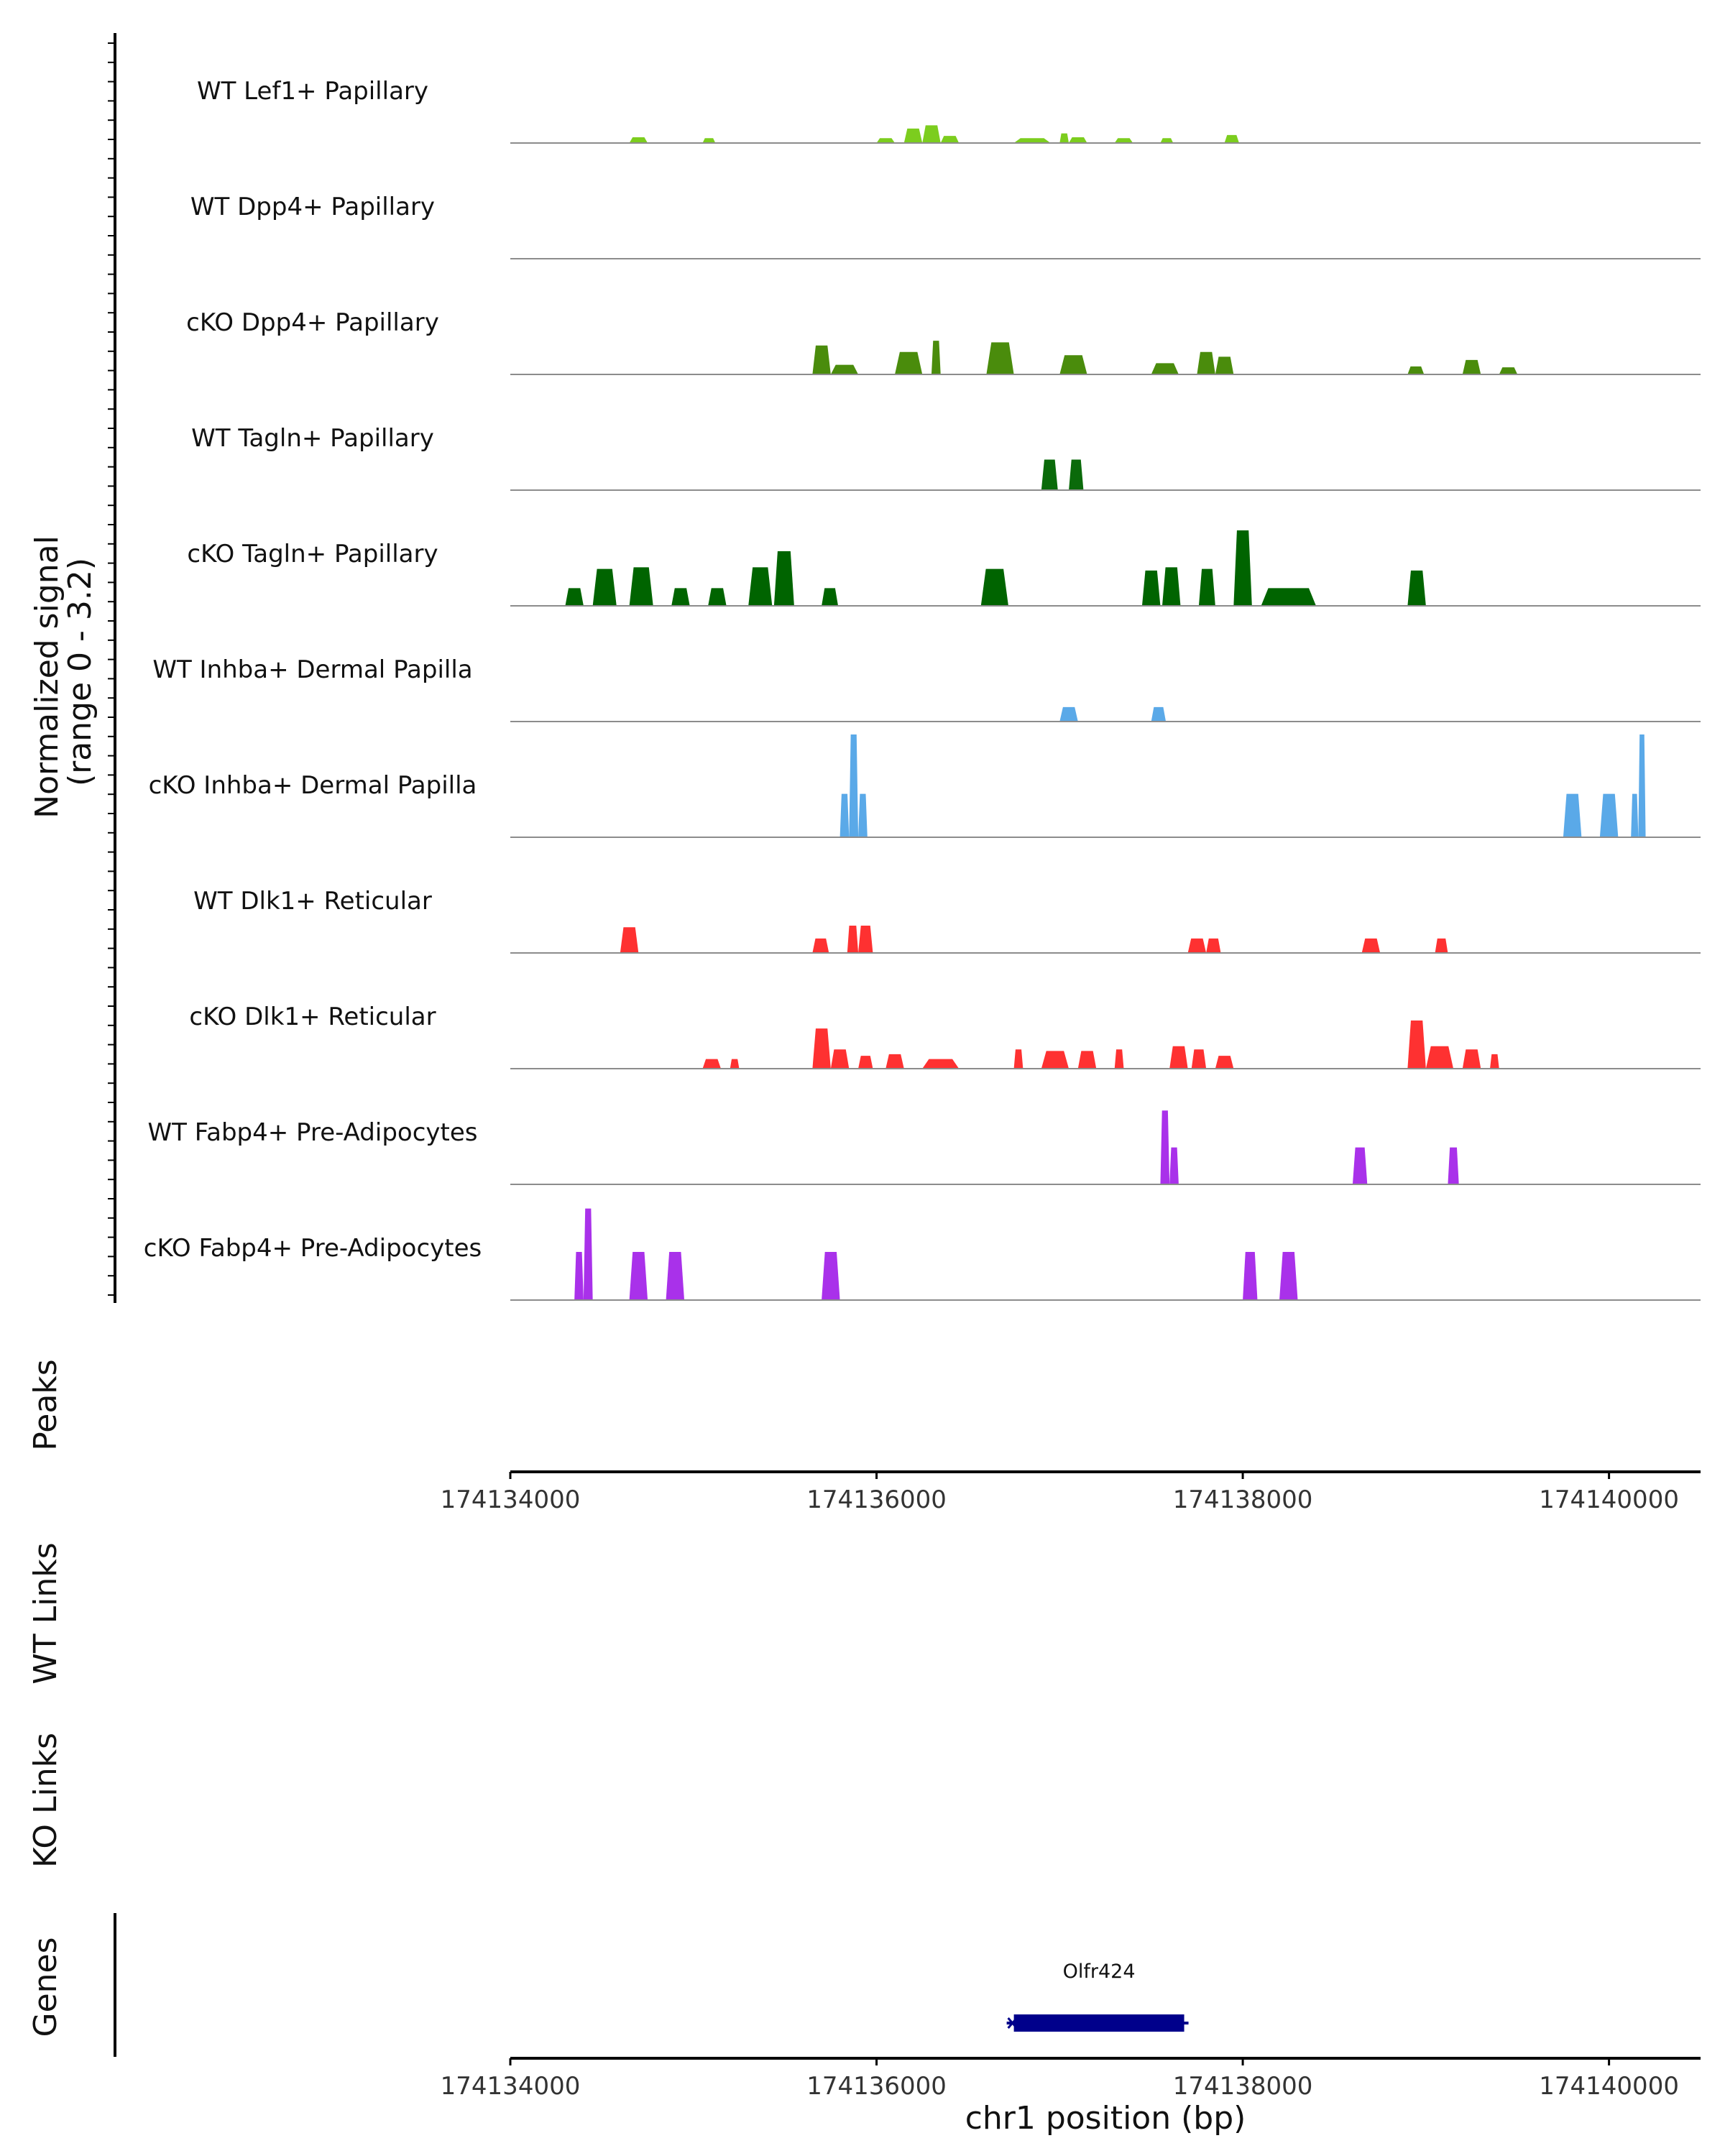 Image resolution: width=1725 pixels, height=2156 pixels. What do you see at coordinates (947, 921) in the screenshot?
I see `track-wt-dlk1-reticular: WT Dlk1+ Reticular` at bounding box center [947, 921].